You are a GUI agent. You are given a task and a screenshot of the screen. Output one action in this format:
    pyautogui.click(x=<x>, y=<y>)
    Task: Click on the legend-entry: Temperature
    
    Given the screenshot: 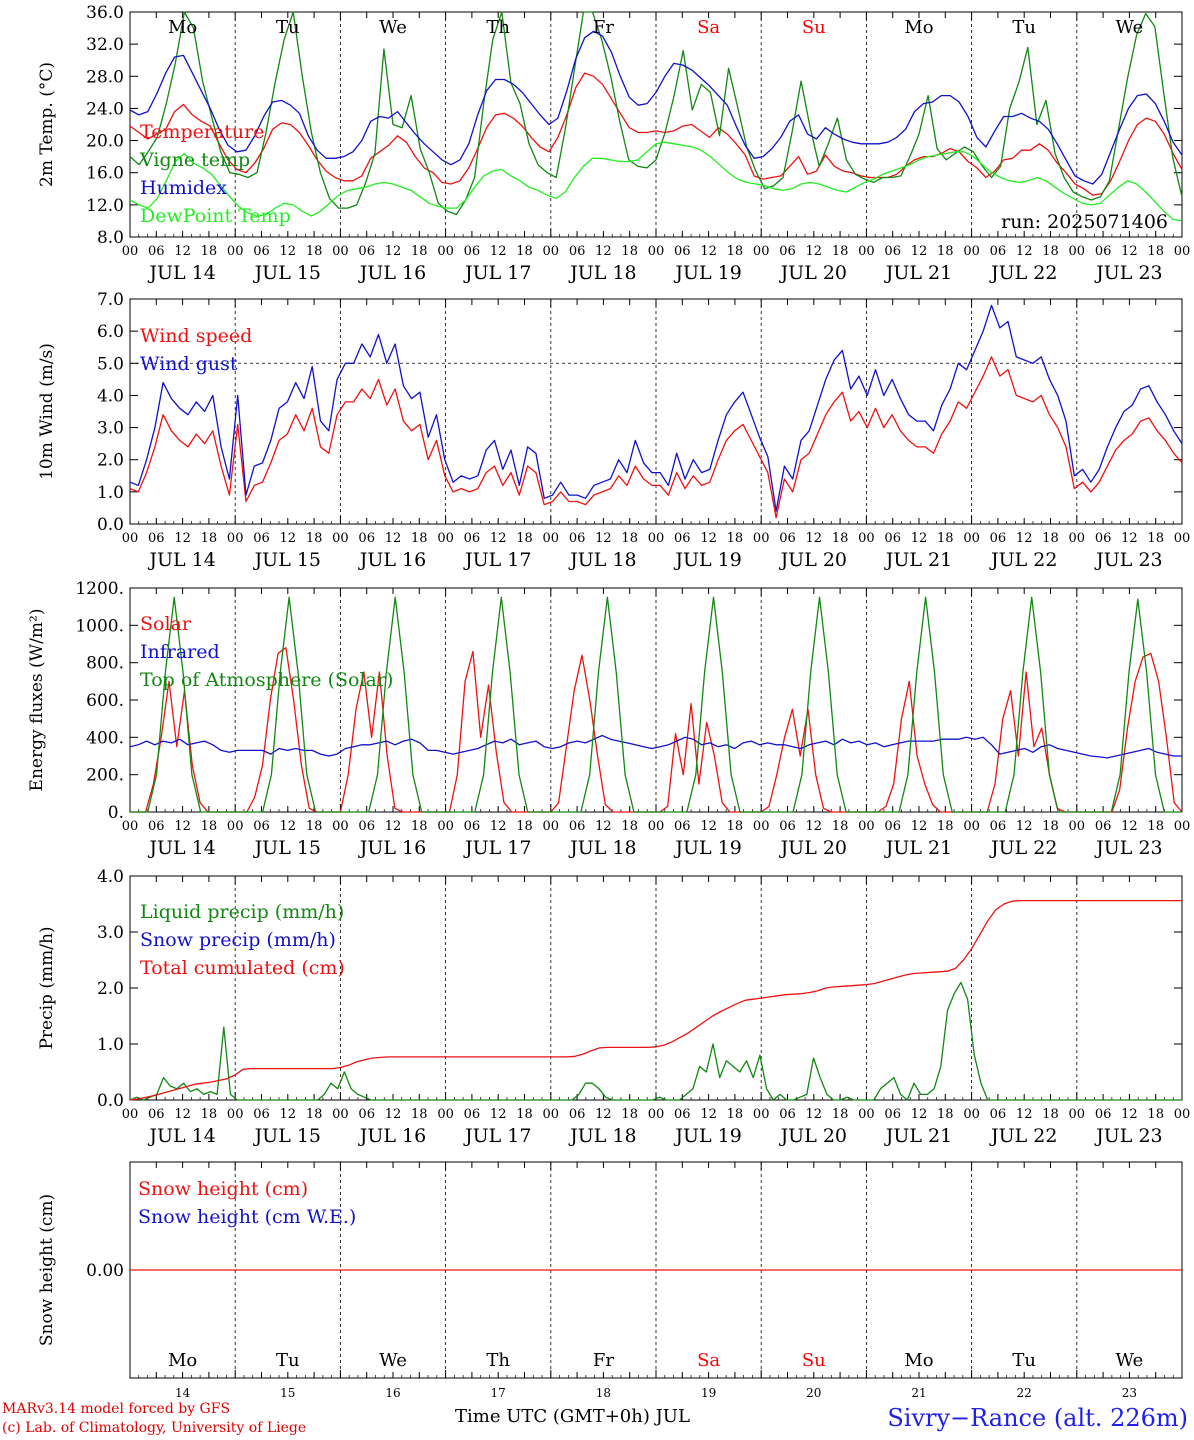 What is the action you would take?
    pyautogui.click(x=202, y=132)
    